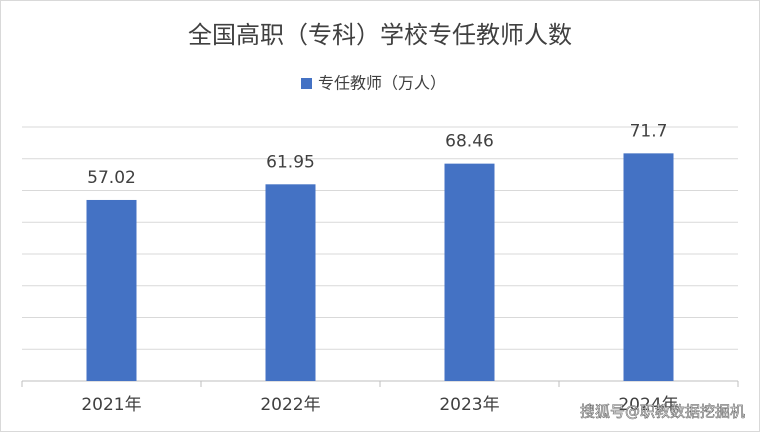 The image size is (760, 432). What do you see at coordinates (290, 405) in the screenshot?
I see `x-tick-label: 2022年` at bounding box center [290, 405].